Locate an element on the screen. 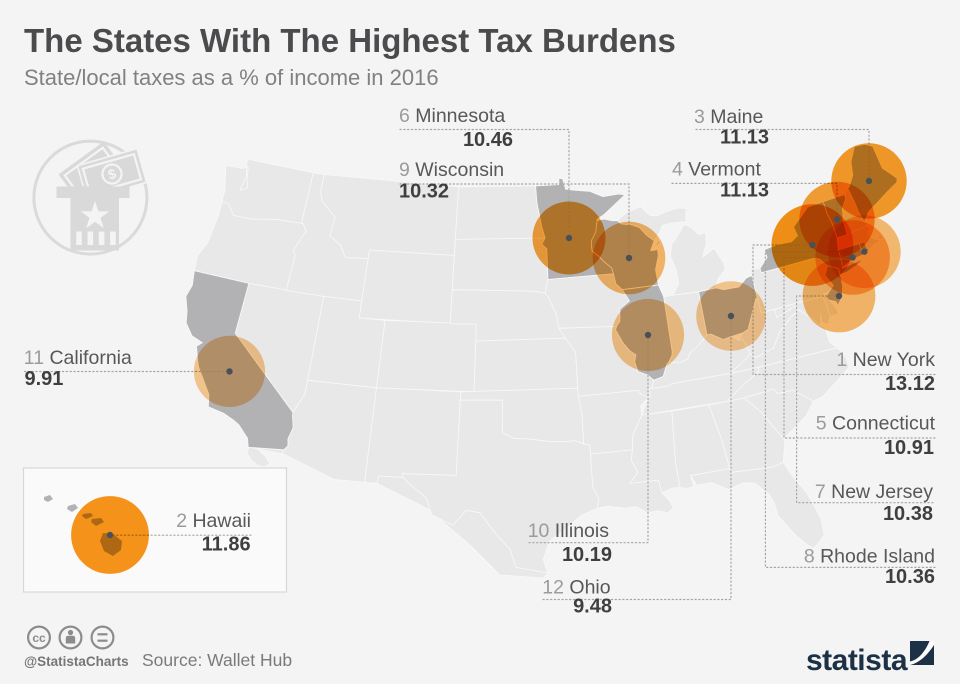 The height and width of the screenshot is (684, 960). dot-ohio is located at coordinates (731, 316).